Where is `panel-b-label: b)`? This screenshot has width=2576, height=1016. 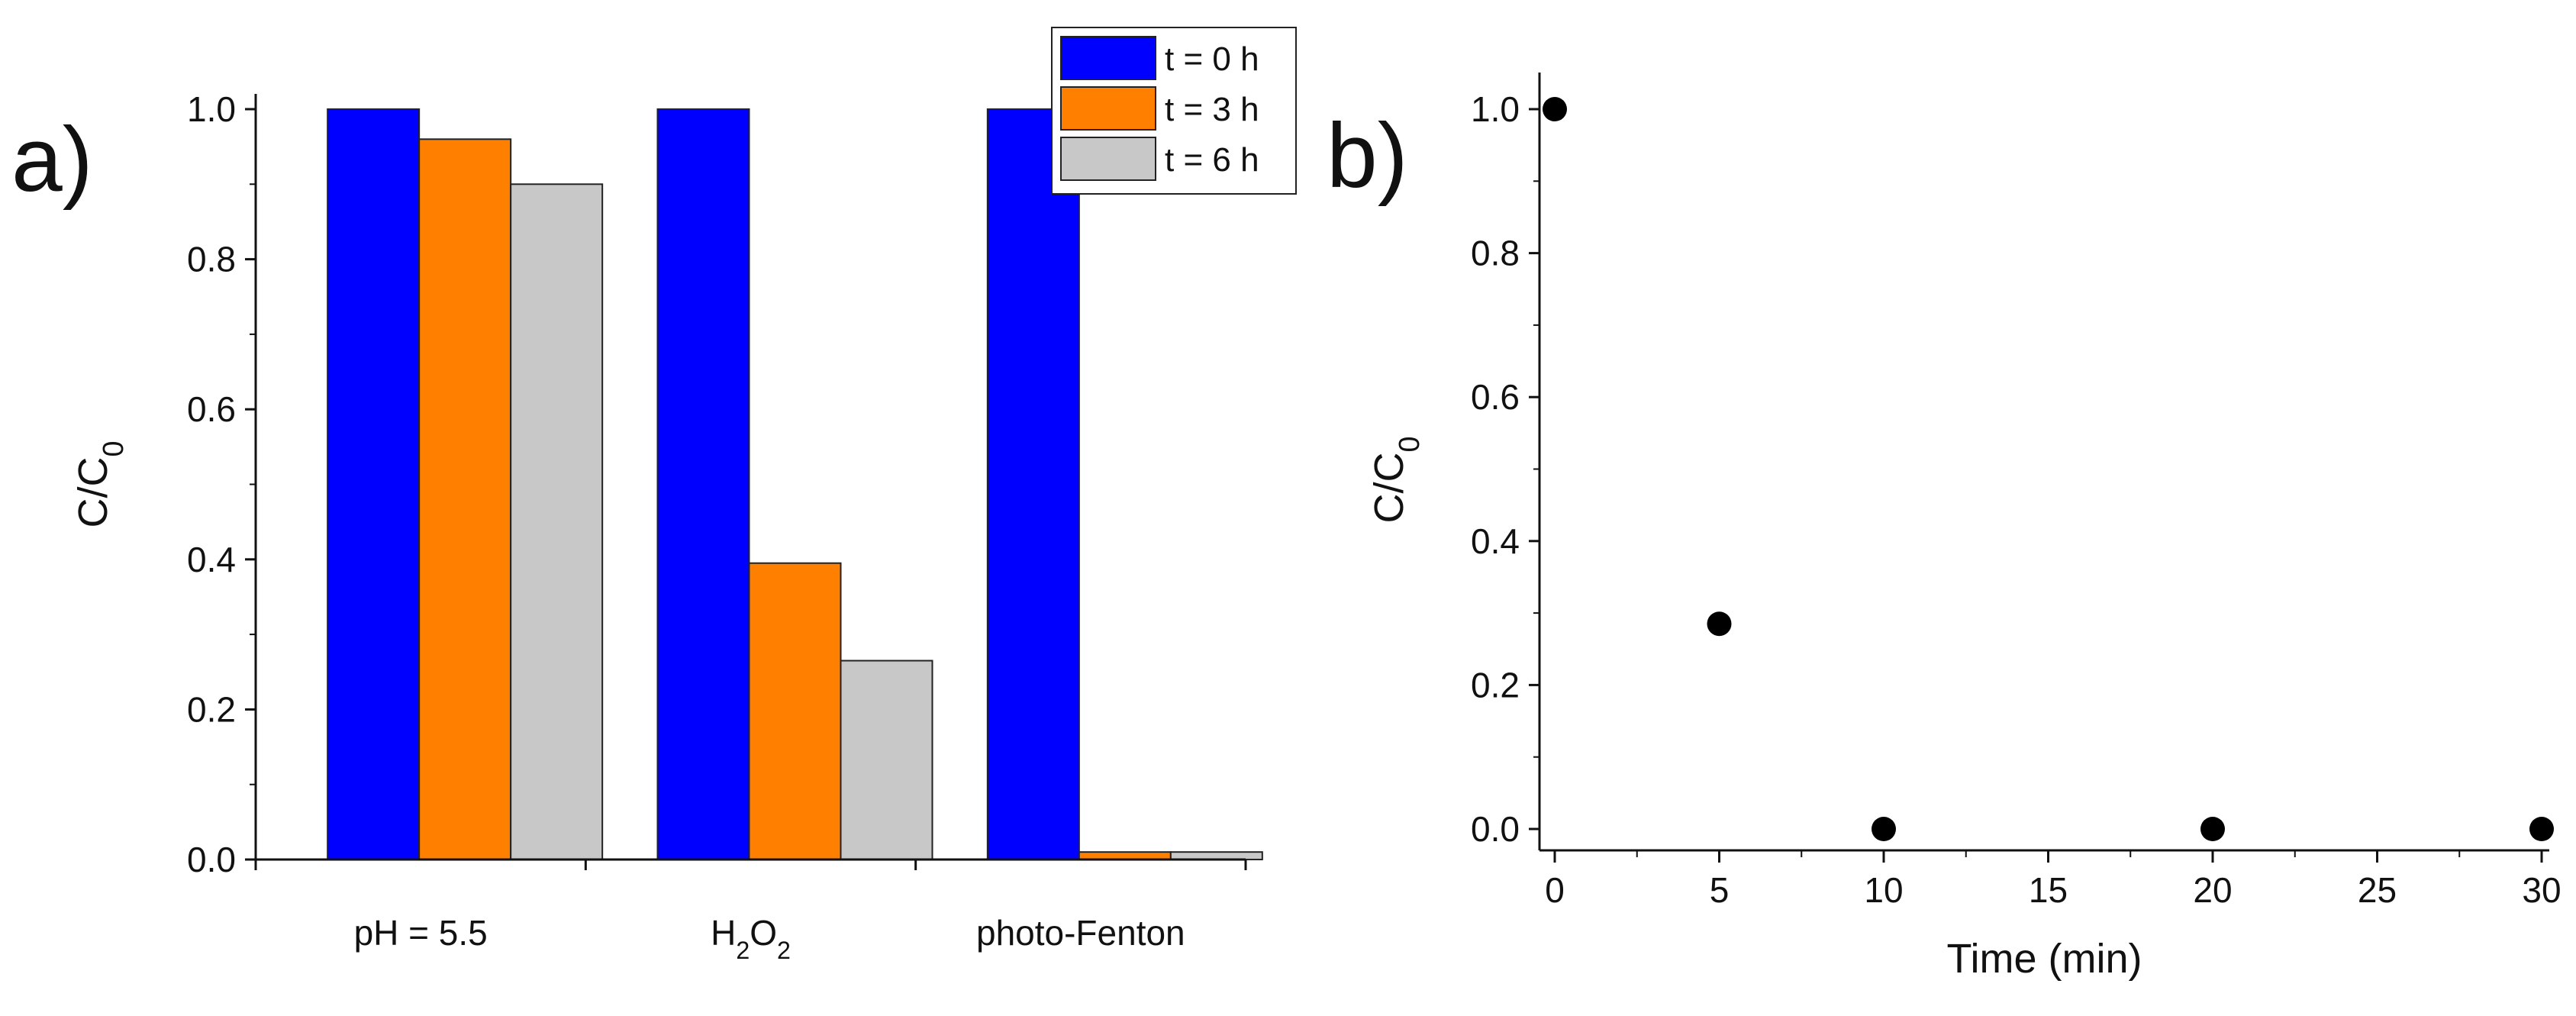
panel-b-label: b) is located at coordinates (1367, 156).